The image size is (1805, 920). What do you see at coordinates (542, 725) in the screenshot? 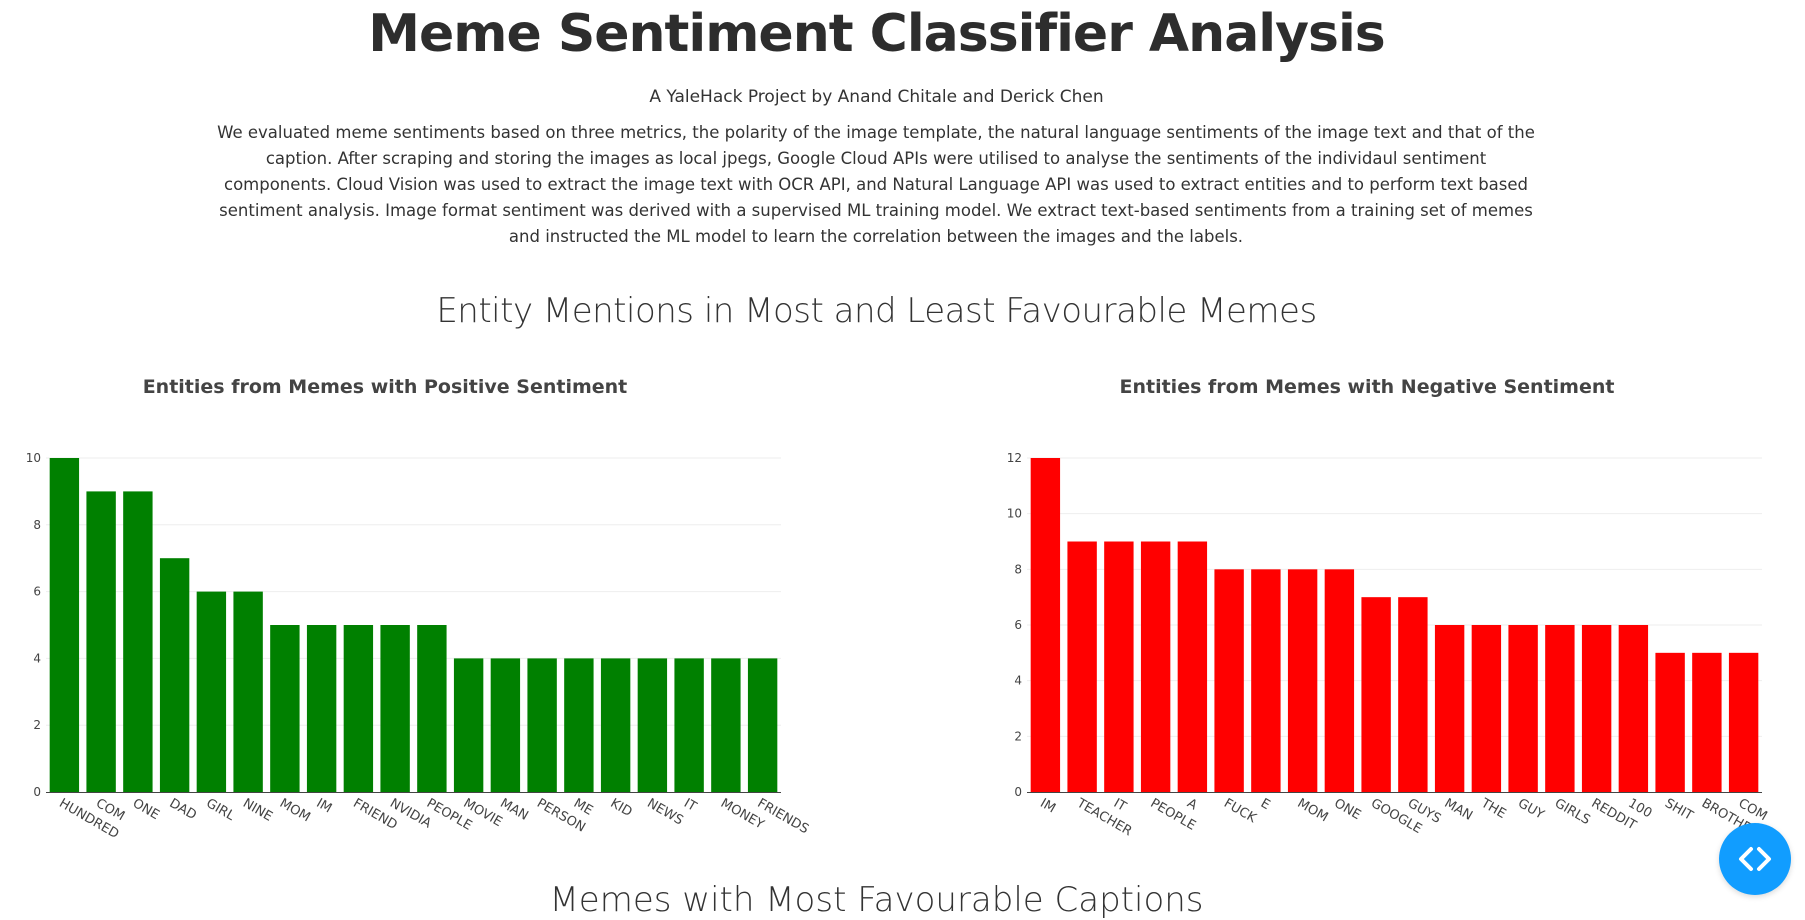
I see `bar-person` at bounding box center [542, 725].